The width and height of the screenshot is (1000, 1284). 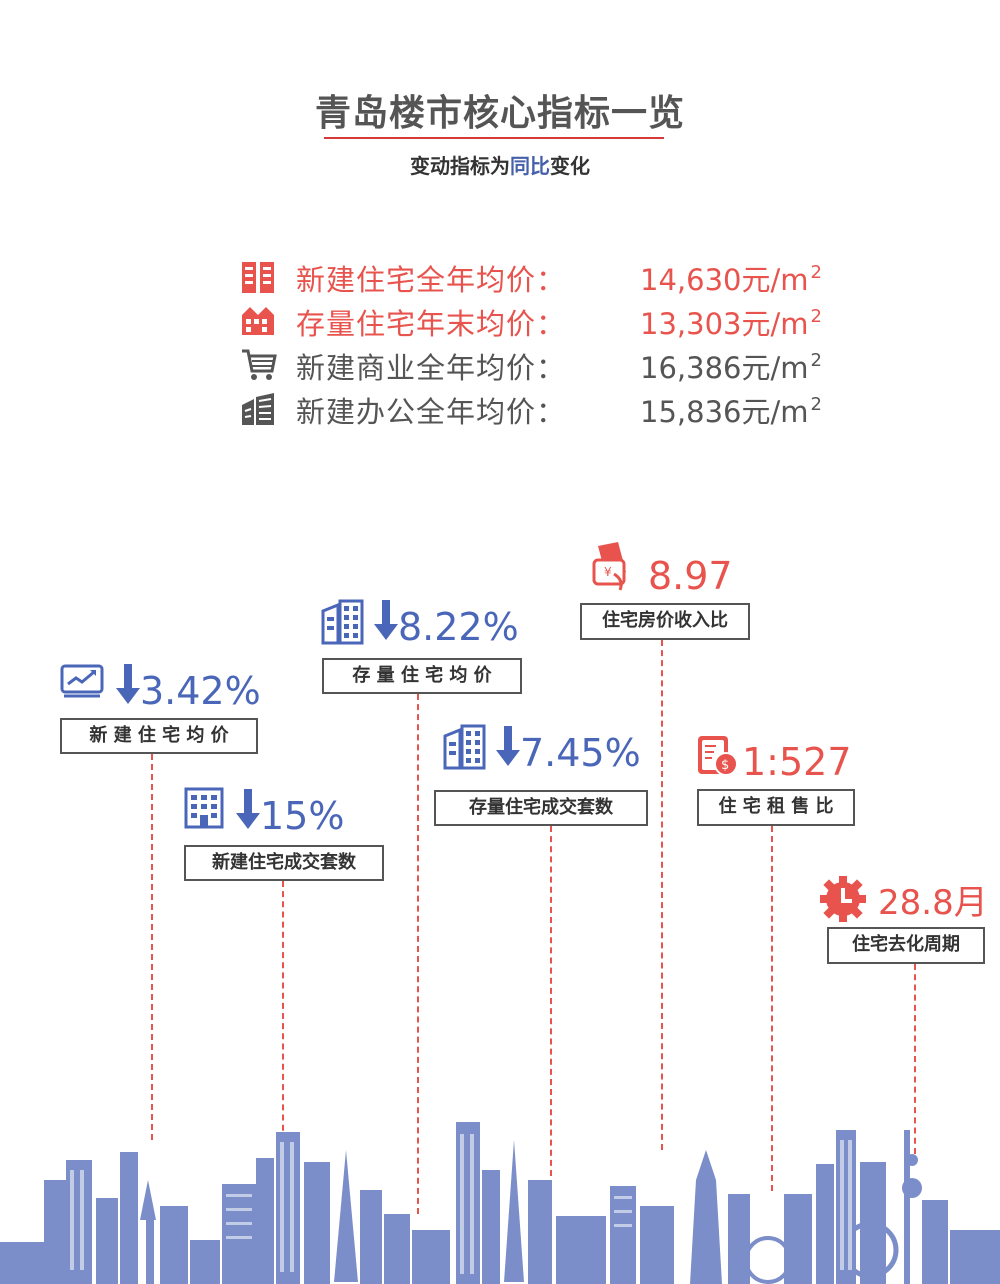 I want to click on indicator-label-price-income: 住宅房价收入比, so click(x=665, y=621).